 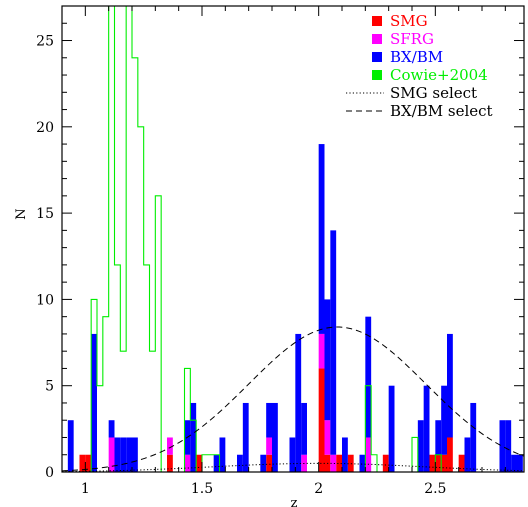 I want to click on x-axis-title: z, so click(x=294, y=501).